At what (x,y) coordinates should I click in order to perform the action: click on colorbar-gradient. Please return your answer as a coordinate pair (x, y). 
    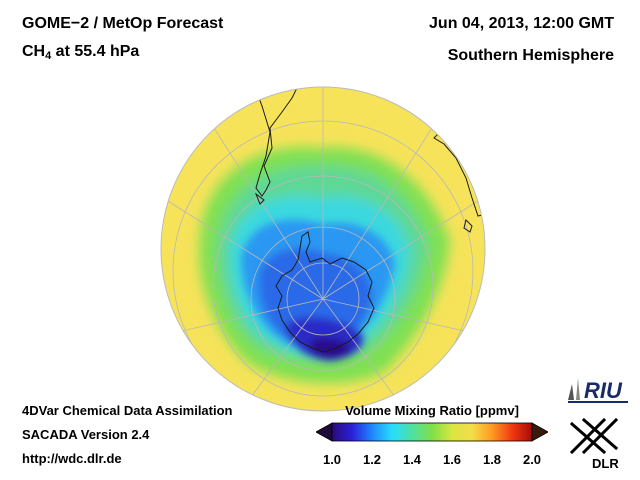
    Looking at the image, I should click on (432, 432).